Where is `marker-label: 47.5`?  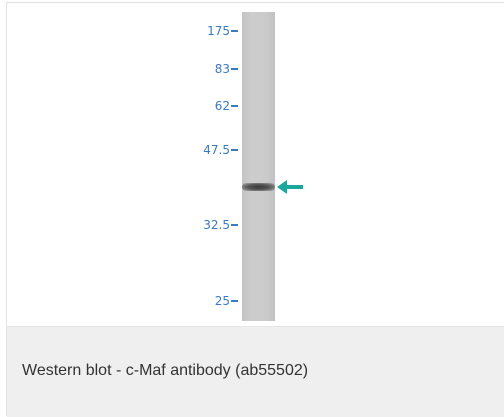 marker-label: 47.5 is located at coordinates (216, 149).